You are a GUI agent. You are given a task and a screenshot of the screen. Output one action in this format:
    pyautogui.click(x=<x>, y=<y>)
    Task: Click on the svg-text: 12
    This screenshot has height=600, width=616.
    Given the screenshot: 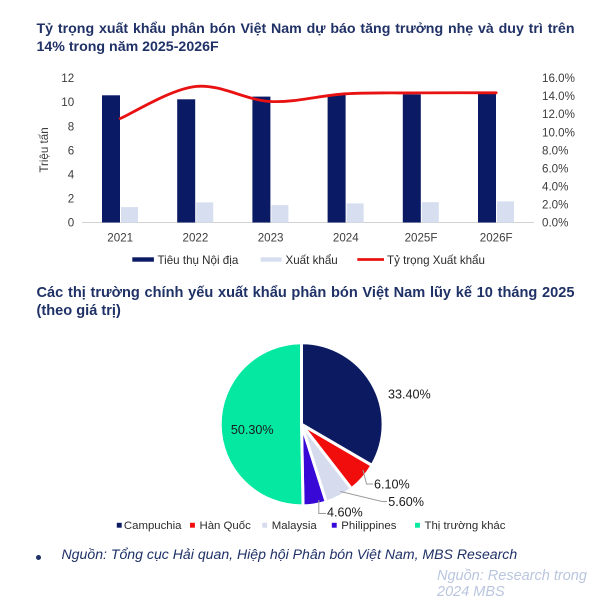 What is the action you would take?
    pyautogui.click(x=67, y=78)
    